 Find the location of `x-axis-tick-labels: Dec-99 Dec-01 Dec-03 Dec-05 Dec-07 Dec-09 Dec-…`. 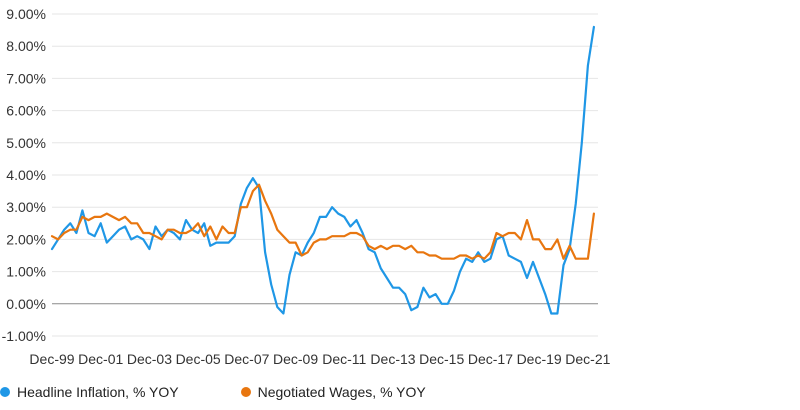

x-axis-tick-labels: Dec-99 Dec-01 Dec-03 Dec-05 Dec-07 Dec-09 Dec-… is located at coordinates (319, 359).